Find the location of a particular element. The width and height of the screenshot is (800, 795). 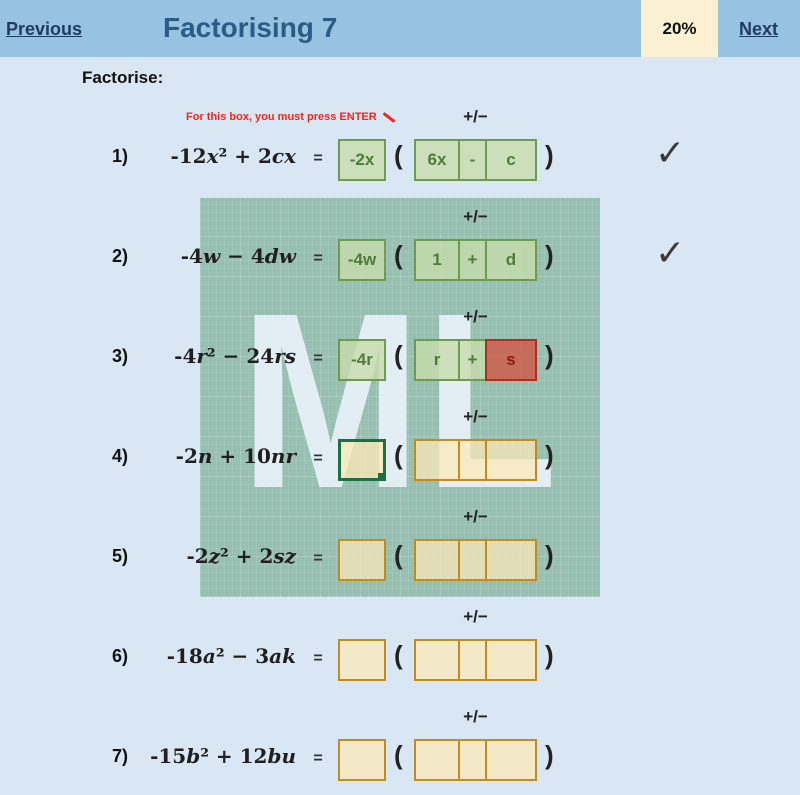

problem-number: 3) is located at coordinates (119, 356).